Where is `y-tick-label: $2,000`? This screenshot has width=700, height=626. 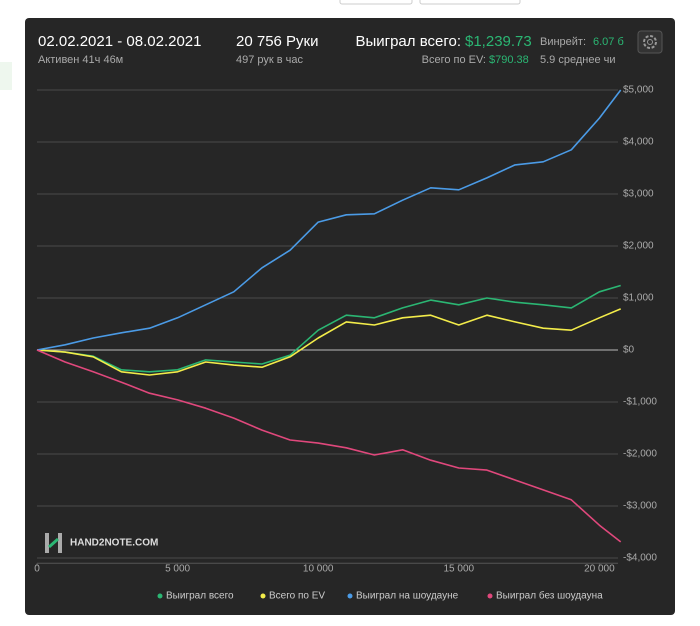 y-tick-label: $2,000 is located at coordinates (638, 246).